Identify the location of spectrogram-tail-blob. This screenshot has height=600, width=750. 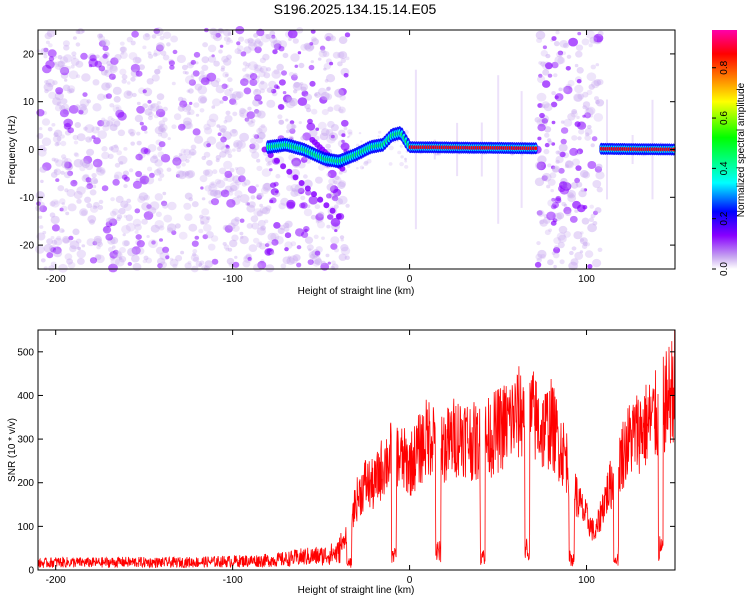
(289, 171).